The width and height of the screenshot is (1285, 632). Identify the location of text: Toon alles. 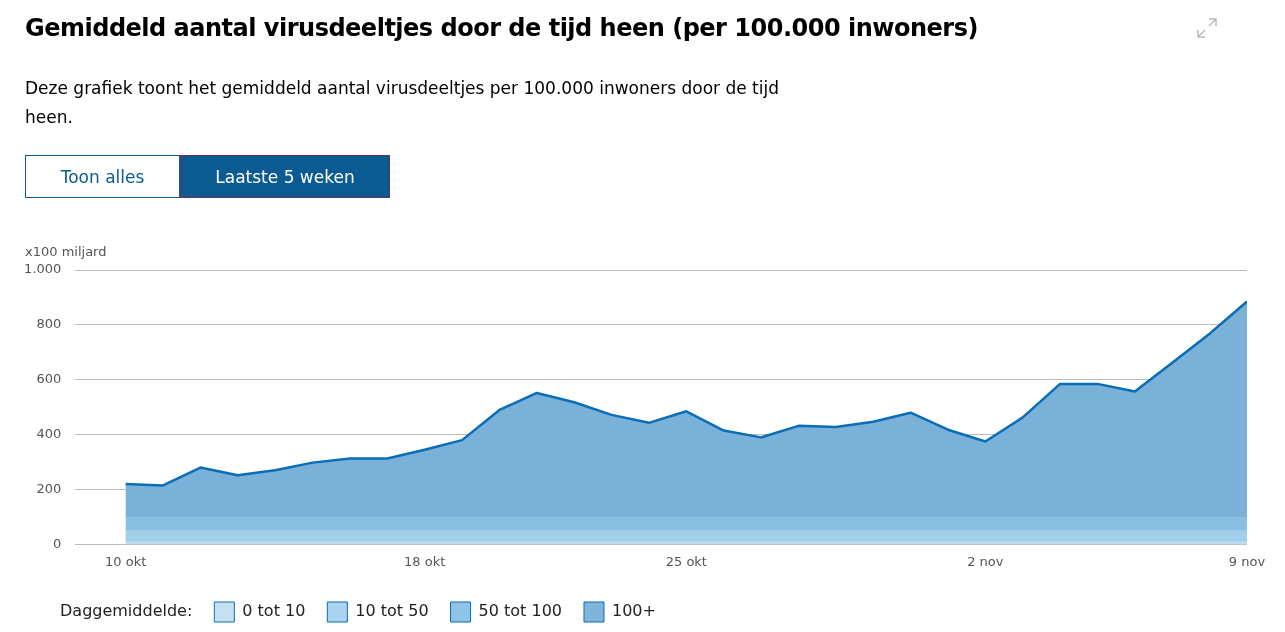
(102, 176).